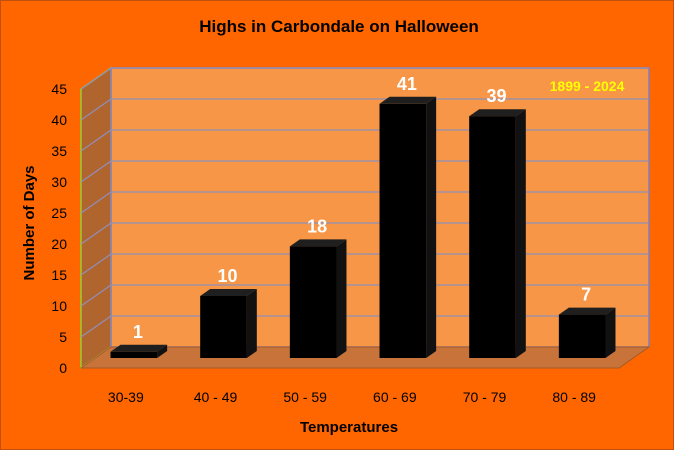 The image size is (676, 452). What do you see at coordinates (59, 275) in the screenshot?
I see `y-tick-label: 15` at bounding box center [59, 275].